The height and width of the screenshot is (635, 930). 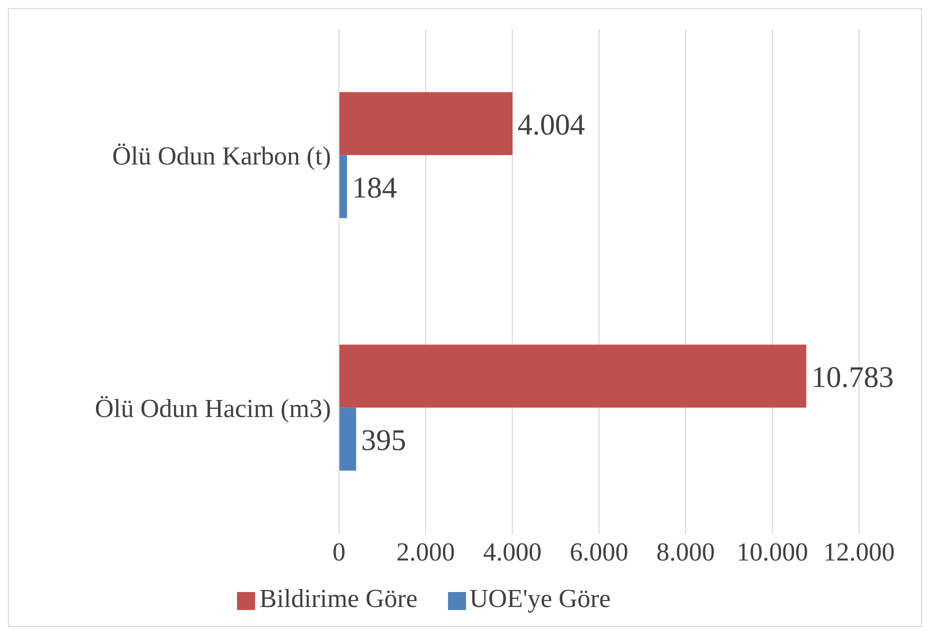 What do you see at coordinates (221, 155) in the screenshot?
I see `y-tick-label: Ölü Odun Karbon (t)` at bounding box center [221, 155].